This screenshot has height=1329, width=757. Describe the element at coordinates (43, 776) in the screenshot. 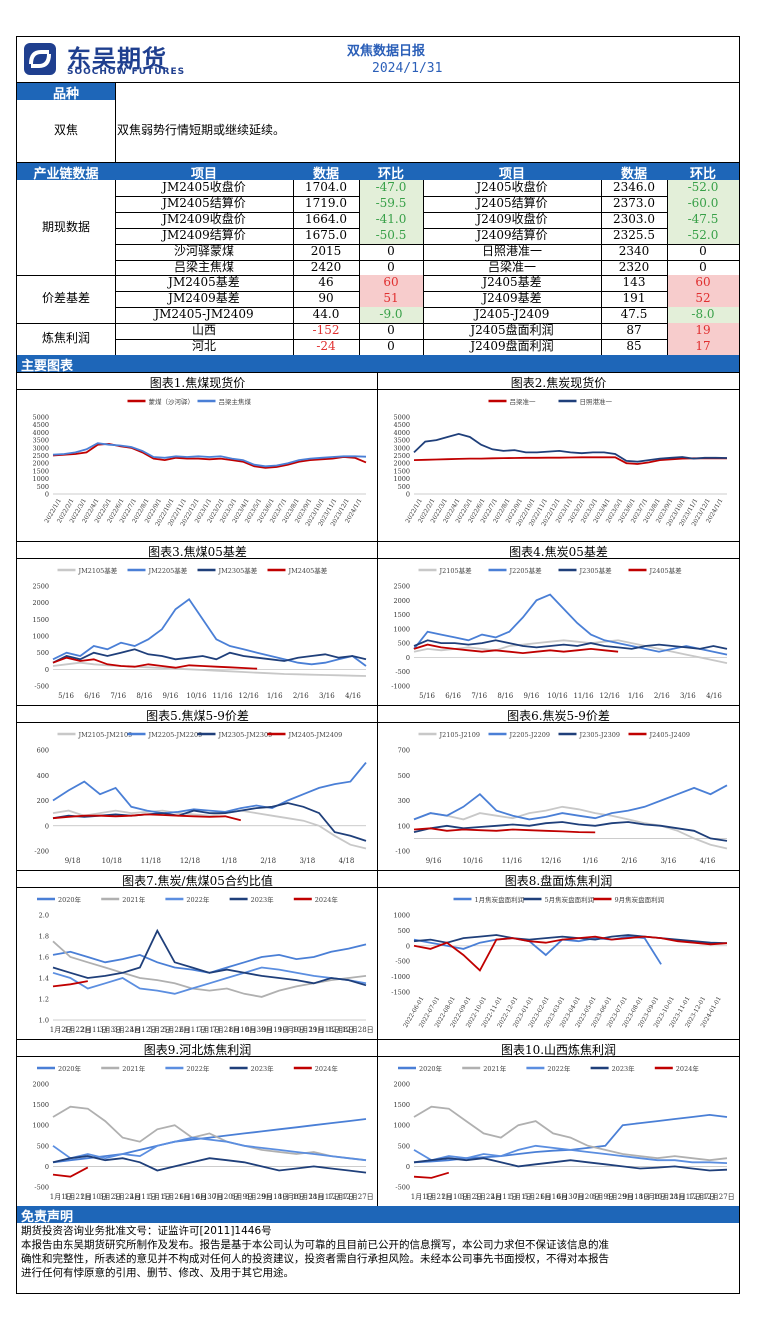

I see `y-tick-label: 400` at that location.